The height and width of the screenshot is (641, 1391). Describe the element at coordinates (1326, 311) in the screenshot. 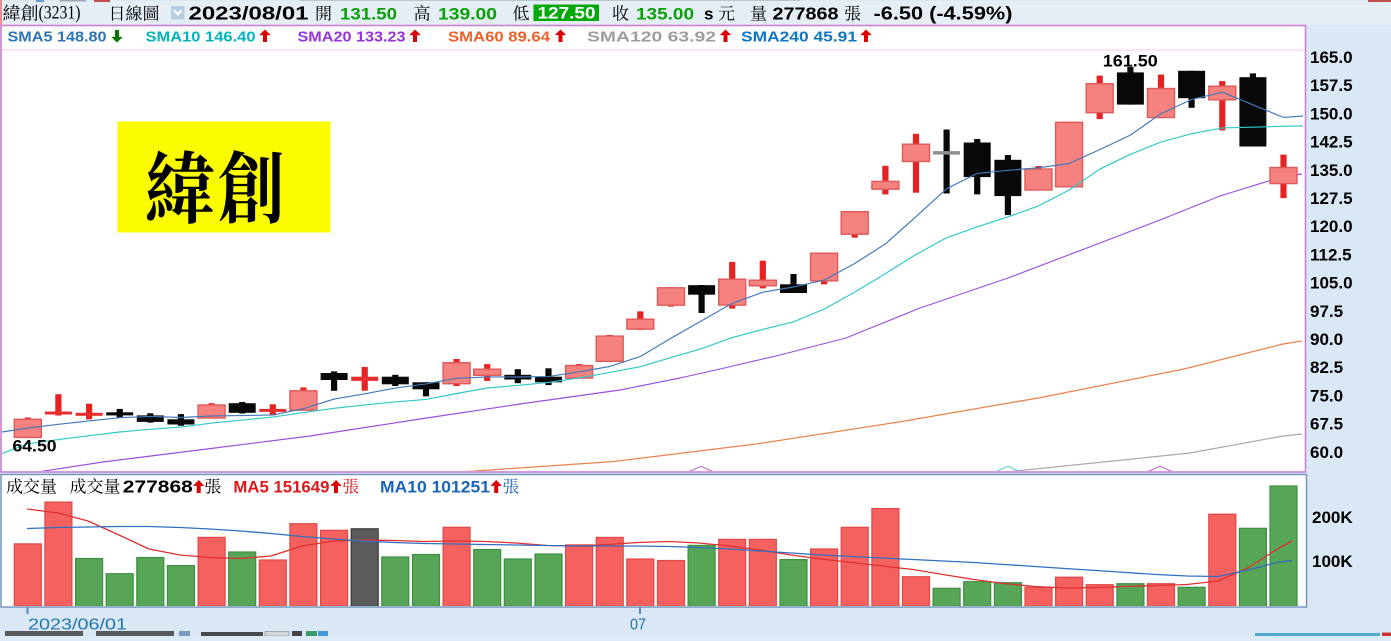

I see `svg-text: 97.5` at that location.